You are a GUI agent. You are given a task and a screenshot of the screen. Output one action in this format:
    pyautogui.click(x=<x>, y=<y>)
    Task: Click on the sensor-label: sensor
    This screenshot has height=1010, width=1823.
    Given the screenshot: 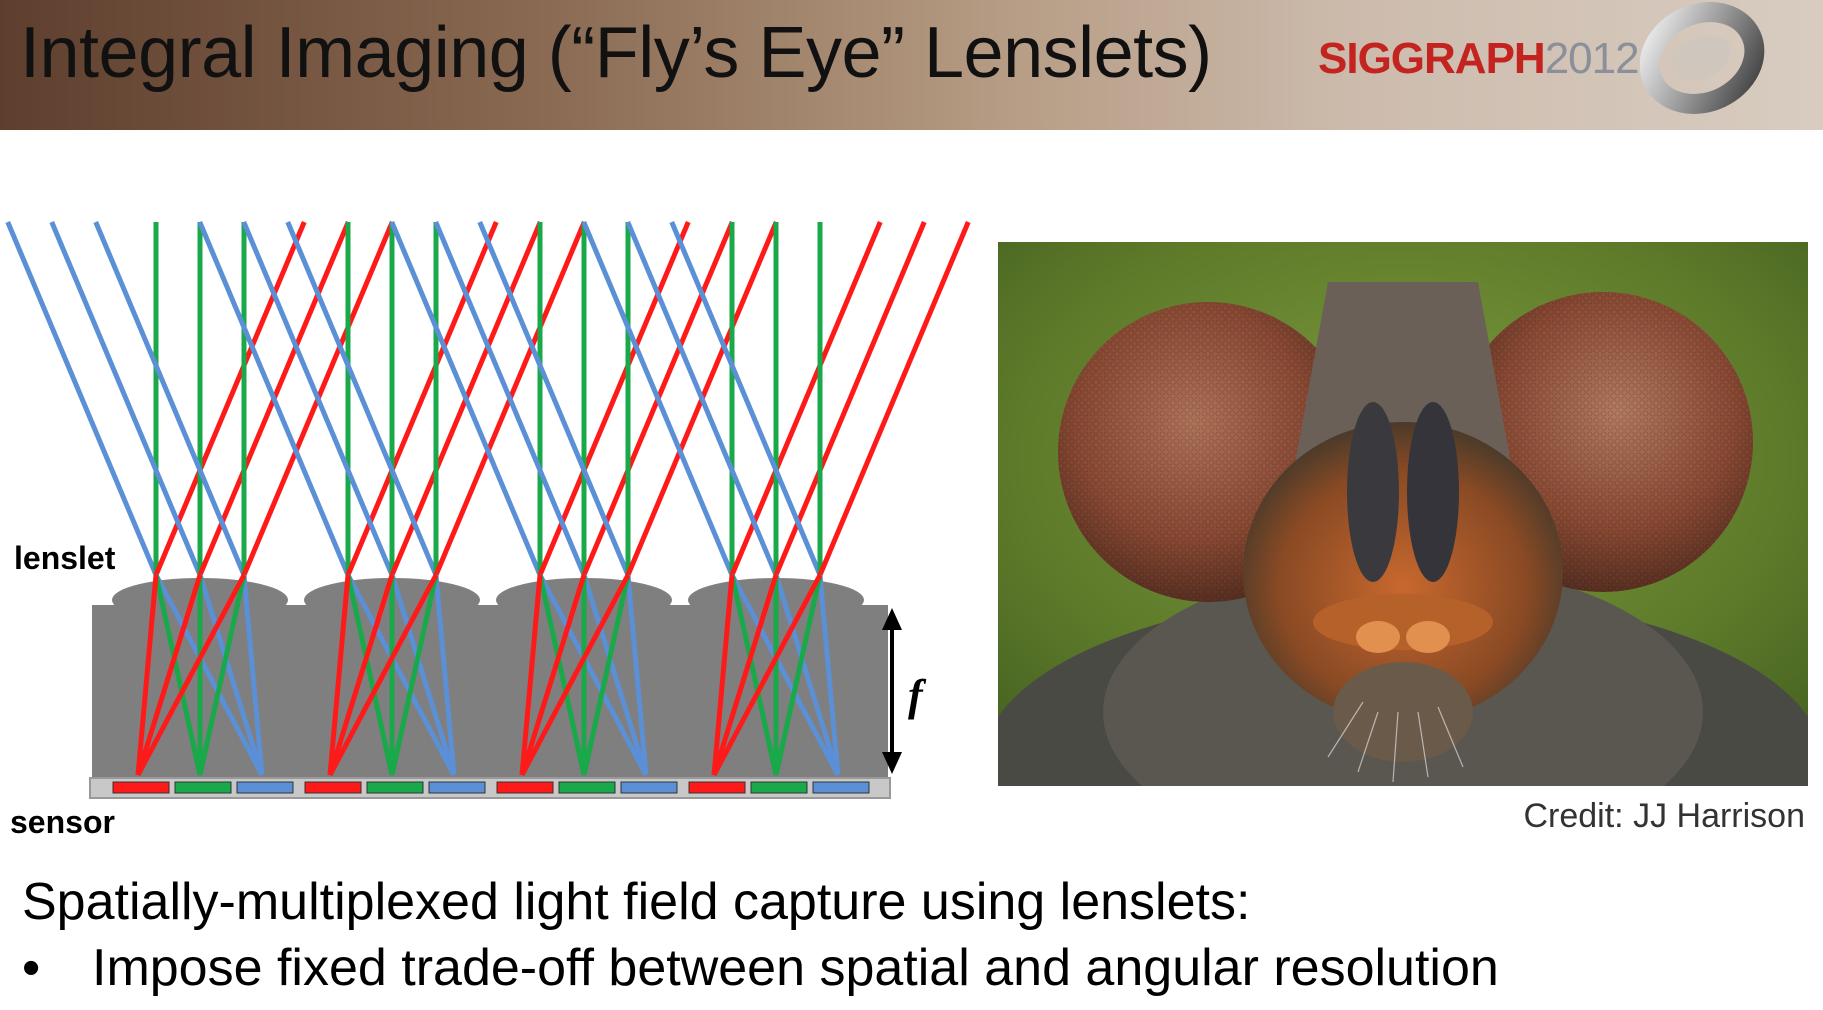 What is the action you would take?
    pyautogui.click(x=62, y=822)
    